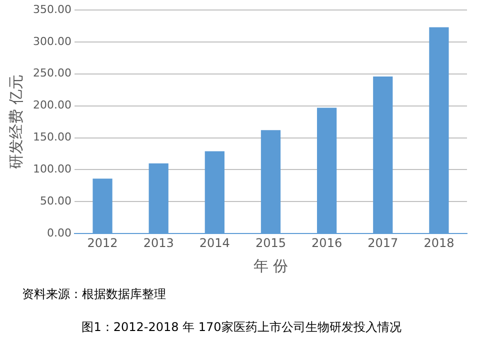 Image resolution: width=483 pixels, height=347 pixels. I want to click on y-tick-label: 300.00, so click(52, 41).